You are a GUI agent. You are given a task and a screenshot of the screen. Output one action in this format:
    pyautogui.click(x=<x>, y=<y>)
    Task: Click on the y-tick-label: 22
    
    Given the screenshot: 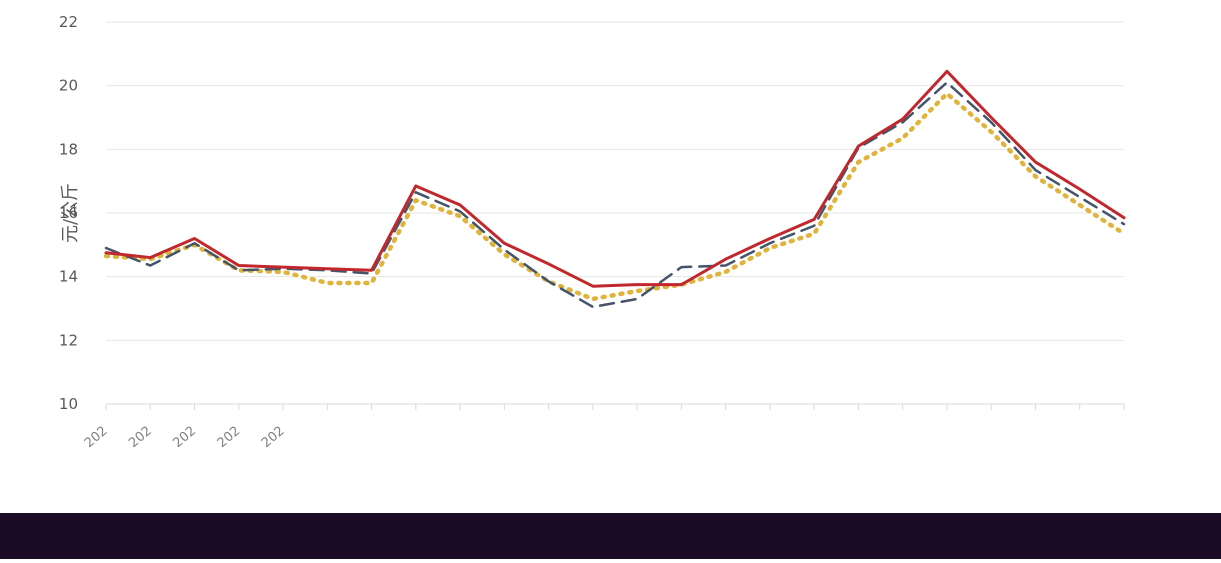 What is the action you would take?
    pyautogui.click(x=68, y=22)
    